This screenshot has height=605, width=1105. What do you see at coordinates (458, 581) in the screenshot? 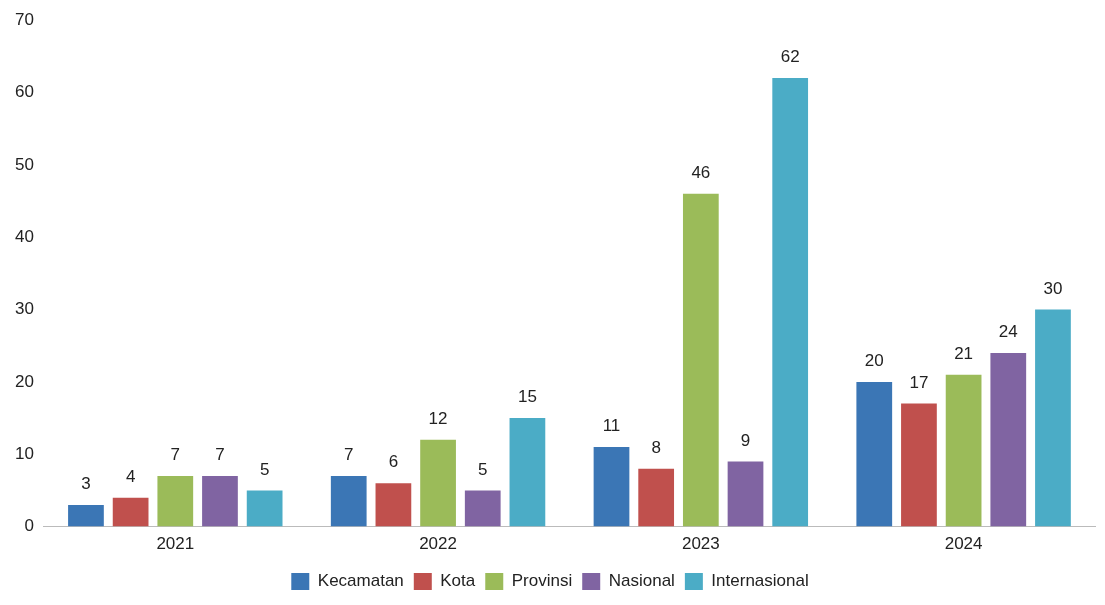
I see `legend-label: Kota` at bounding box center [458, 581].